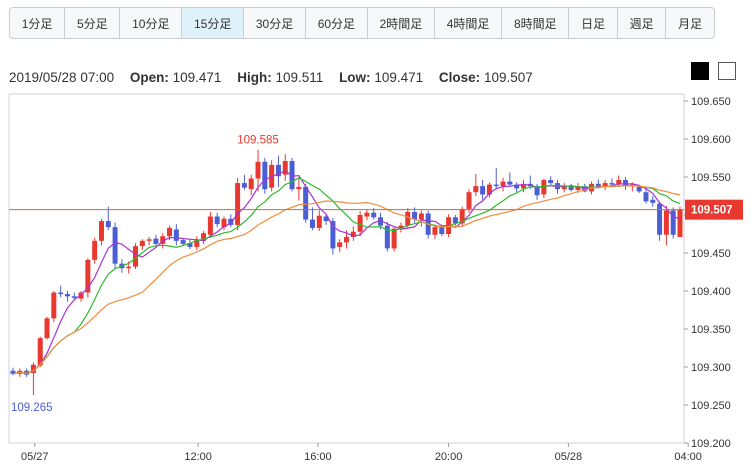 The width and height of the screenshot is (754, 469). I want to click on close-label: Close:, so click(459, 77).